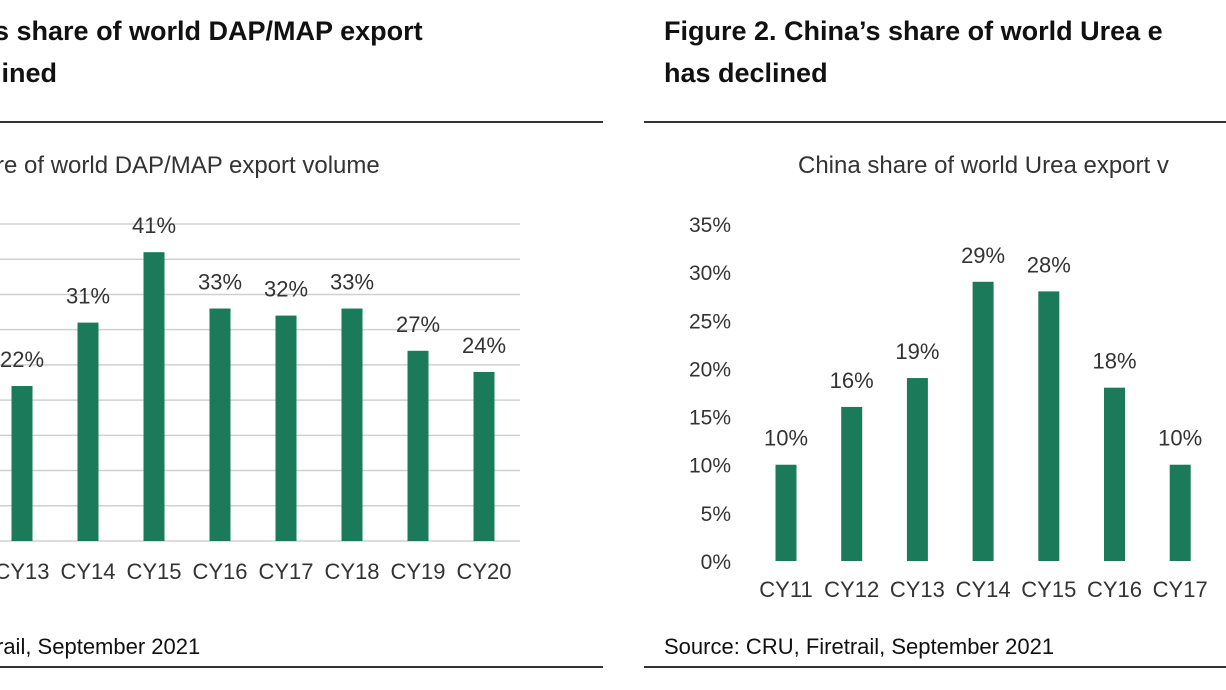 The height and width of the screenshot is (690, 1226). Describe the element at coordinates (1049, 264) in the screenshot. I see `data-label: 28%` at that location.